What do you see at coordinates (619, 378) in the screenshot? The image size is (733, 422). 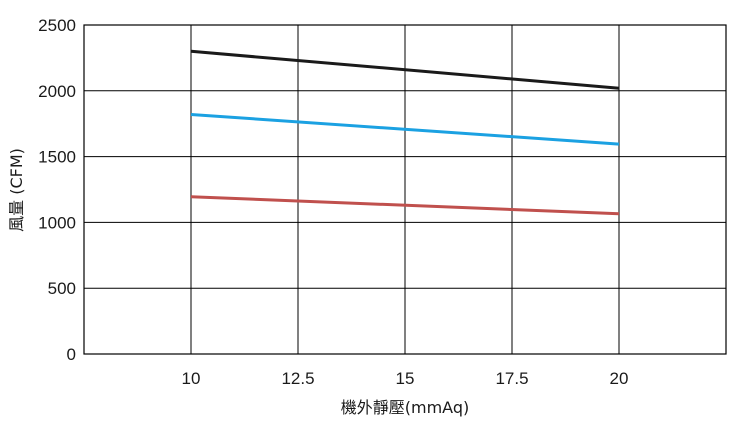 I see `x-tick-label: 20` at bounding box center [619, 378].